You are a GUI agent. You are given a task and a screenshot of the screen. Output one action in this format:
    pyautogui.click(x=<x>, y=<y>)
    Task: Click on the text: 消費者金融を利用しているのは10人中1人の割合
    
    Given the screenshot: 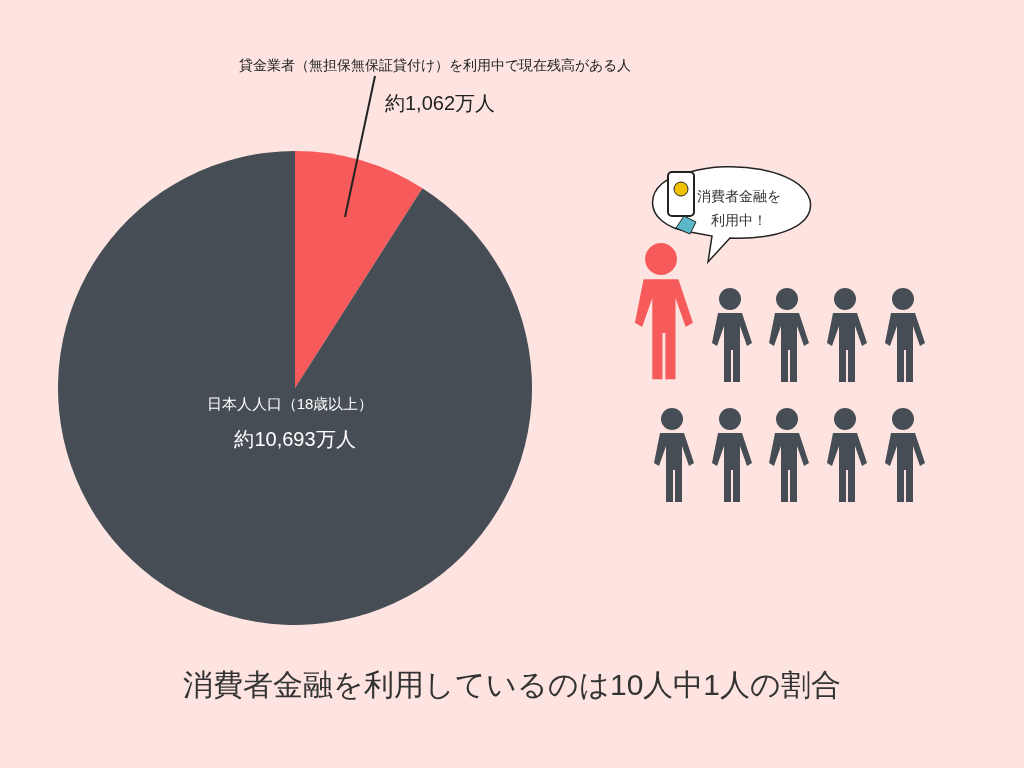 What is the action you would take?
    pyautogui.click(x=512, y=684)
    